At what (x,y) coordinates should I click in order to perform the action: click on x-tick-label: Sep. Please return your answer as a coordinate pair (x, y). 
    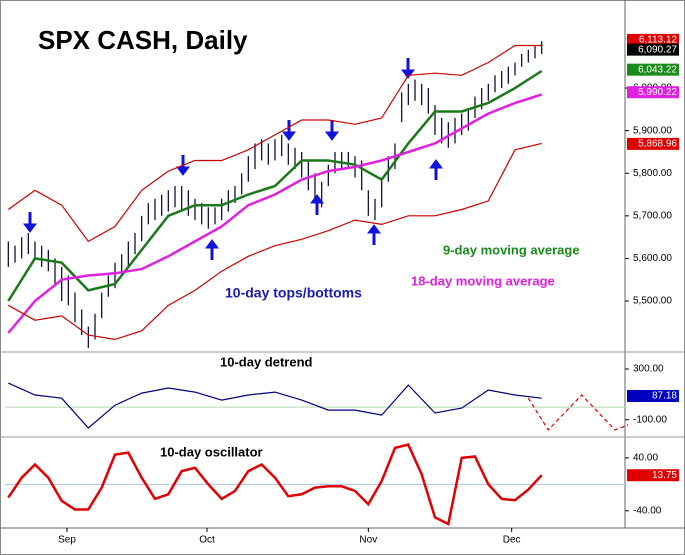
    Looking at the image, I should click on (67, 540).